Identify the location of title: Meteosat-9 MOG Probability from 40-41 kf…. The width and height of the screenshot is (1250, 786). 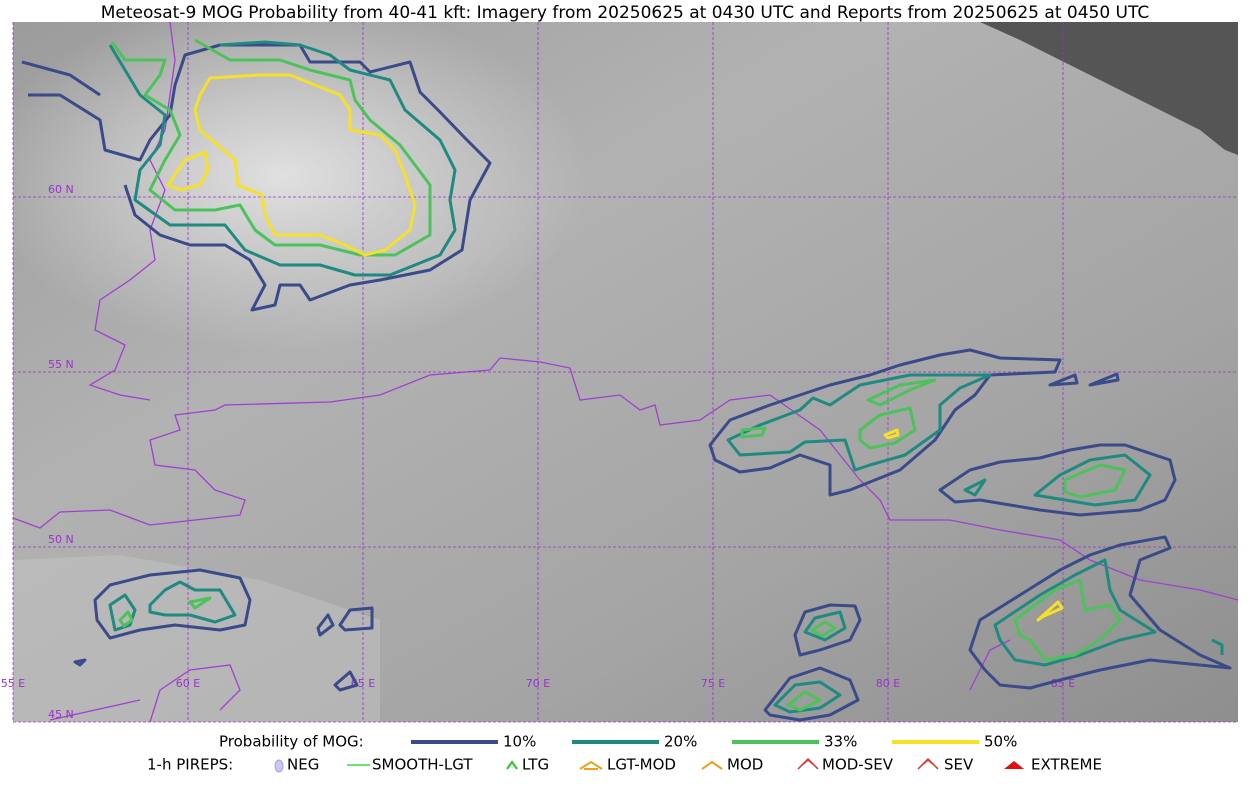
(625, 13).